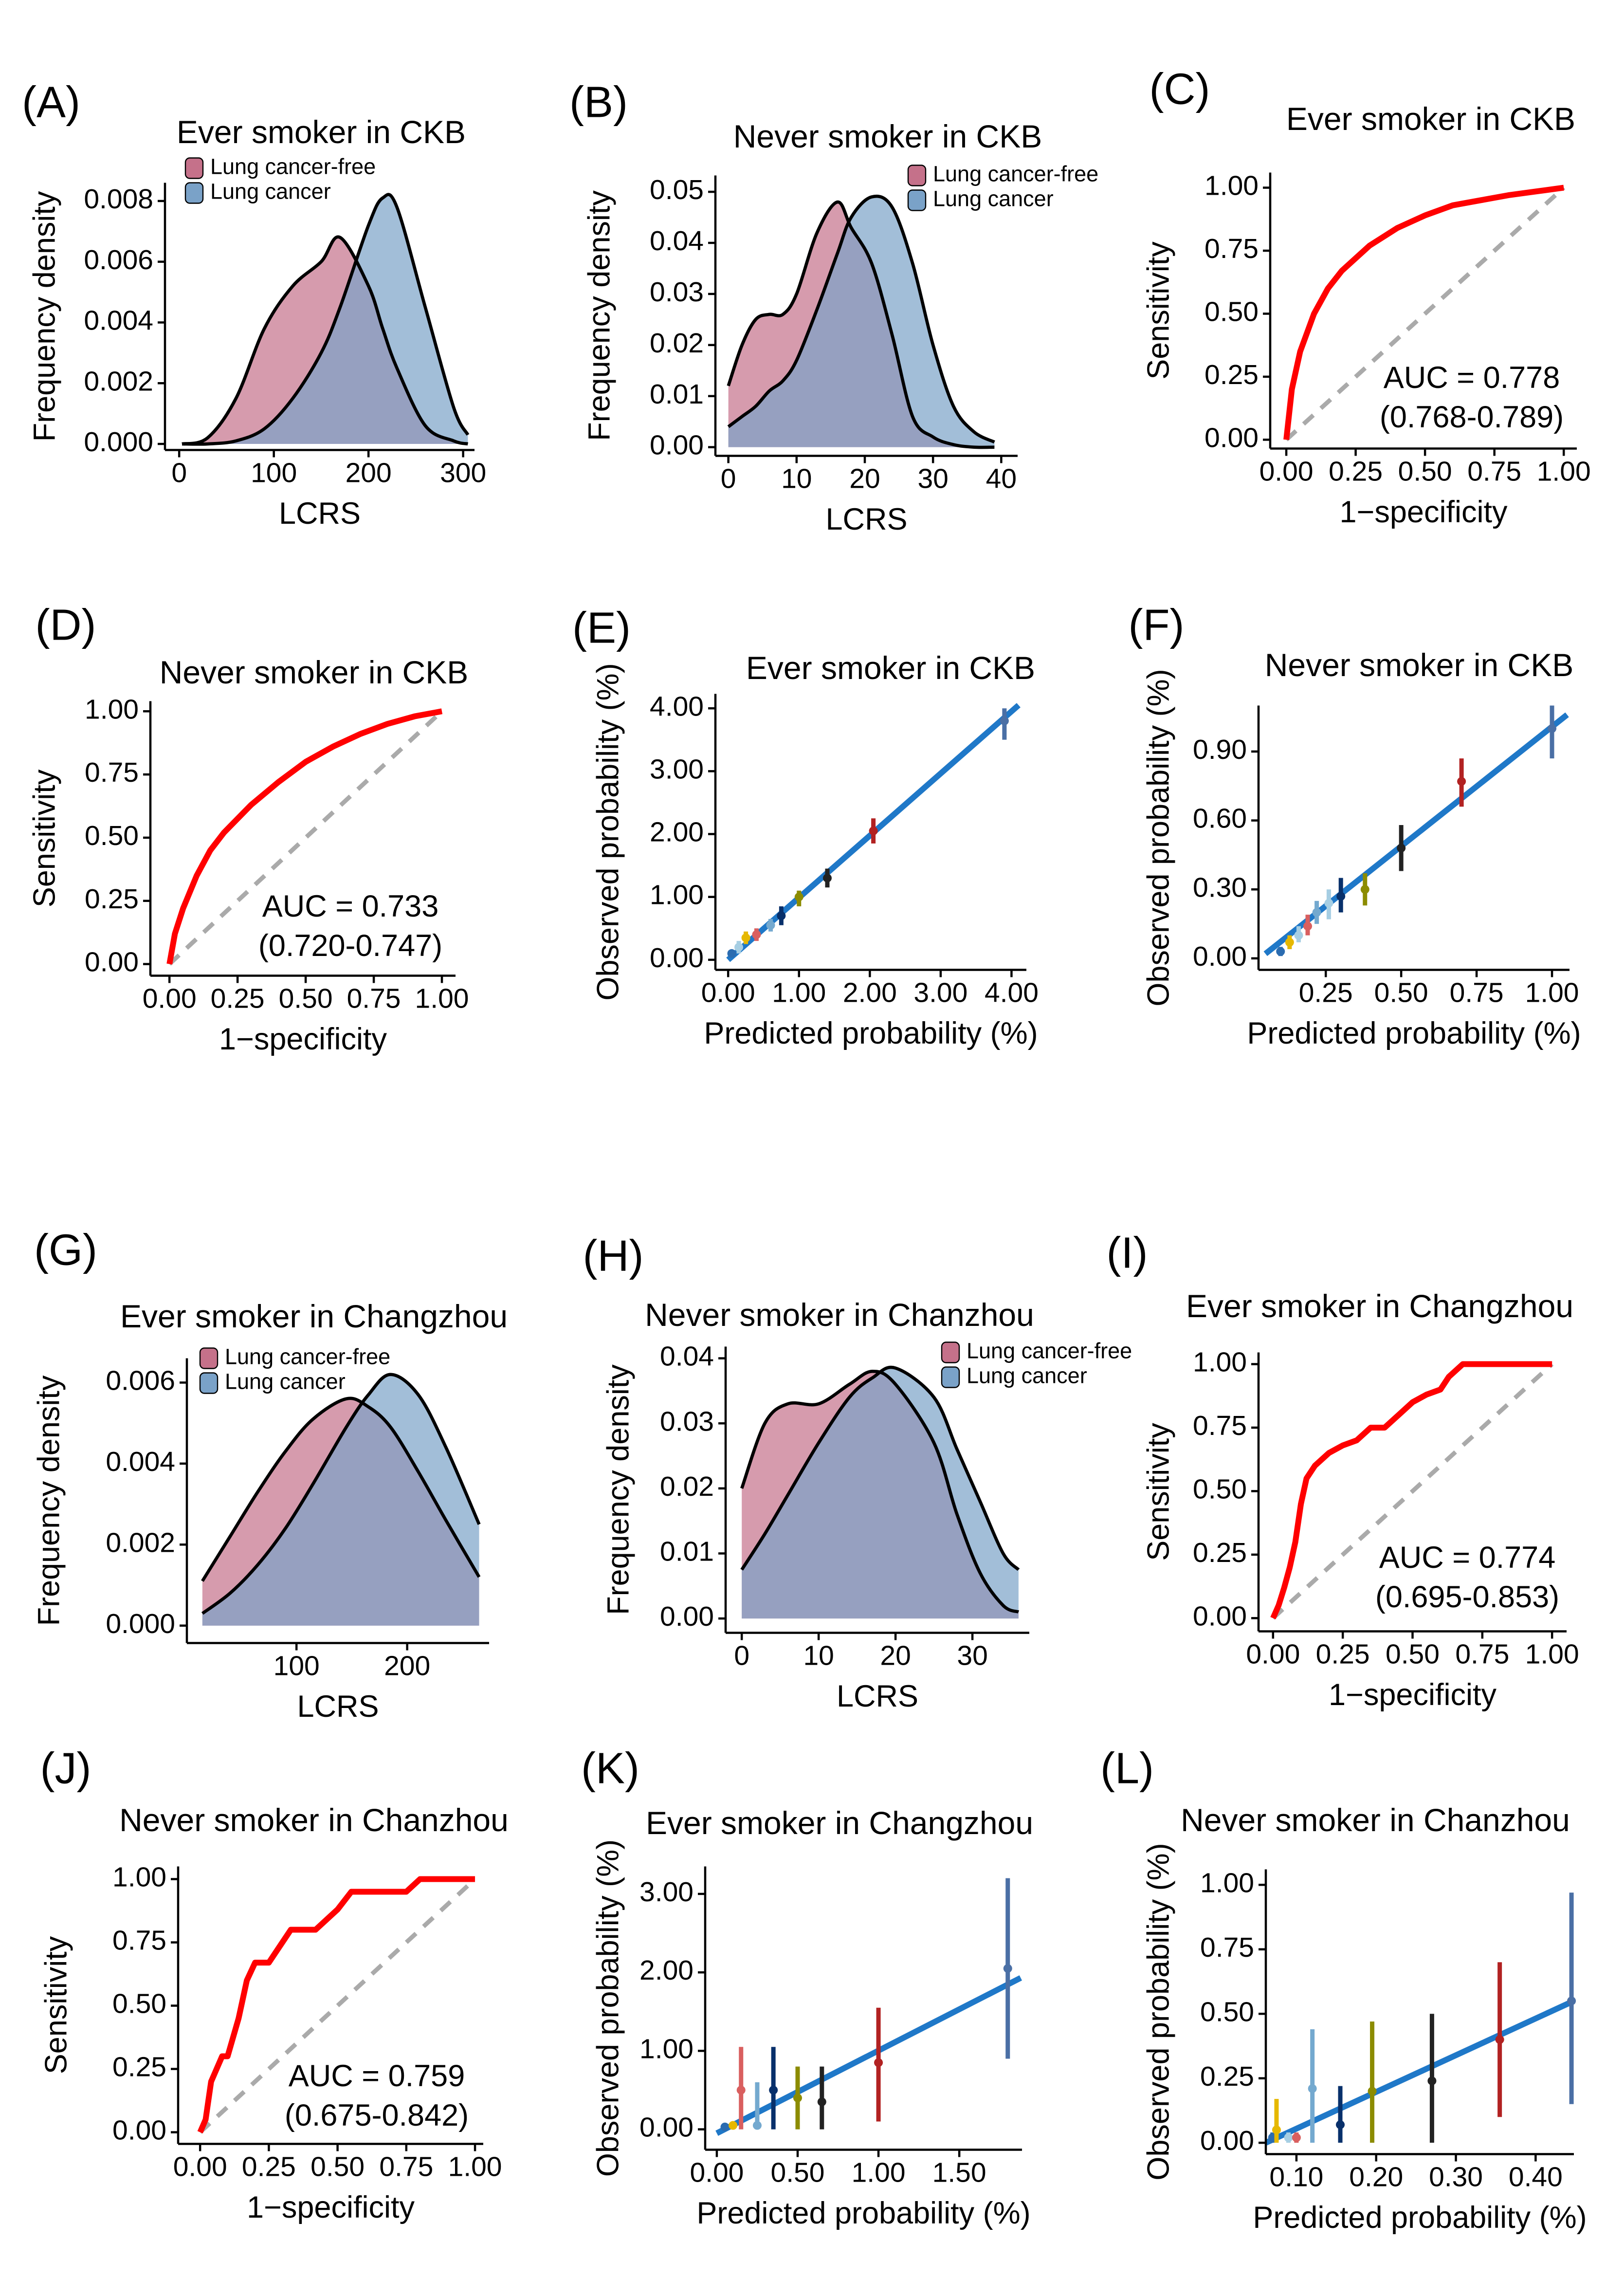 This screenshot has height=2296, width=1606. Describe the element at coordinates (119, 382) in the screenshot. I see `y-tick-label: 0.002` at that location.